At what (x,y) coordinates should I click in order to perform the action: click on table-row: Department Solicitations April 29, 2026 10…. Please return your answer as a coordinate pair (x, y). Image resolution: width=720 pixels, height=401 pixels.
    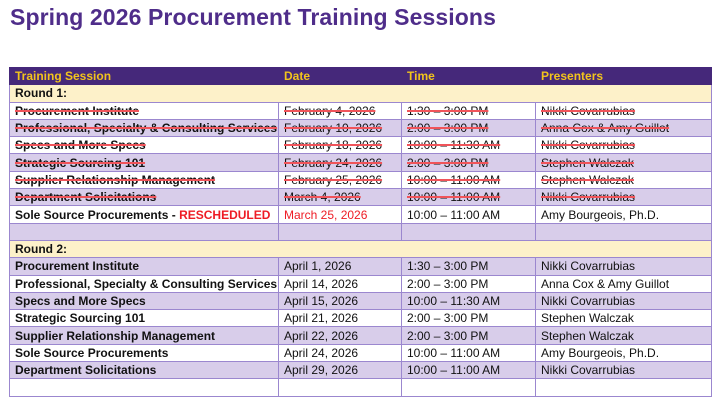
    Looking at the image, I should click on (360, 370).